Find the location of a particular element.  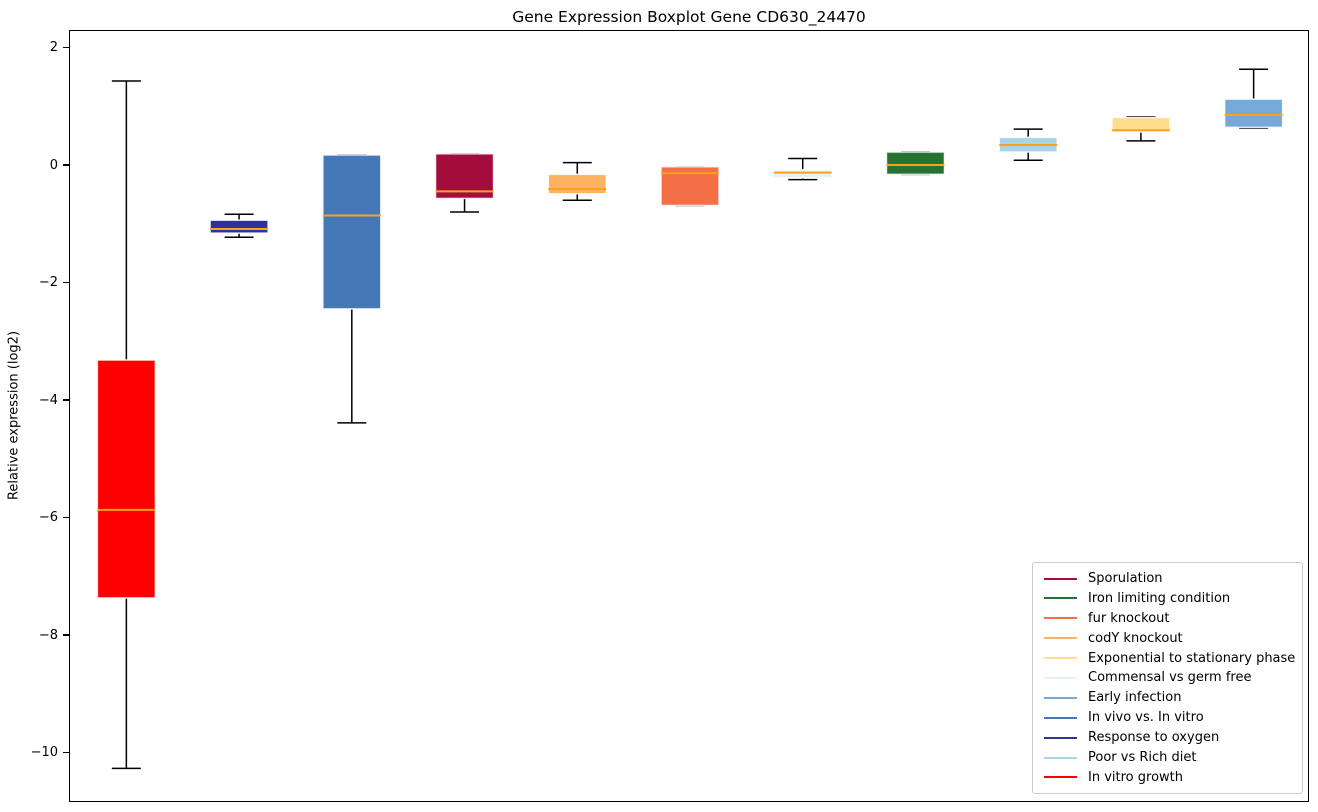

legend-item-poor-vs-rich-diet: Poor vs Rich diet is located at coordinates (1167, 757).